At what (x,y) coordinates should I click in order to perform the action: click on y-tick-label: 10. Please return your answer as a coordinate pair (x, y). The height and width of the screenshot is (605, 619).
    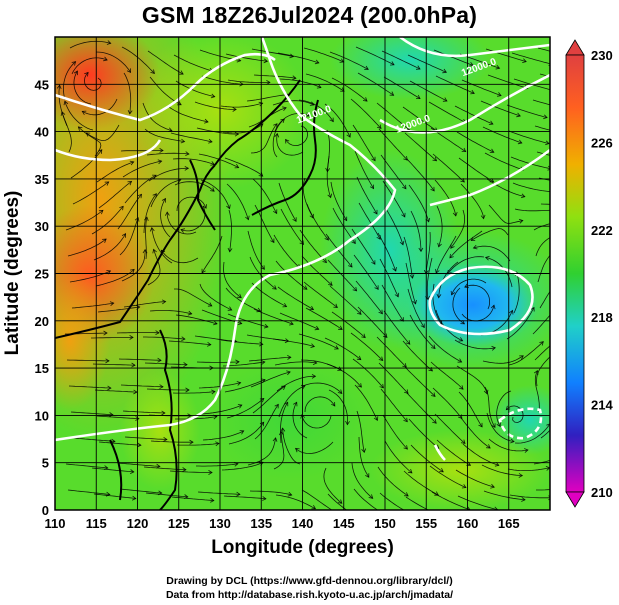
    Looking at the image, I should click on (42, 415).